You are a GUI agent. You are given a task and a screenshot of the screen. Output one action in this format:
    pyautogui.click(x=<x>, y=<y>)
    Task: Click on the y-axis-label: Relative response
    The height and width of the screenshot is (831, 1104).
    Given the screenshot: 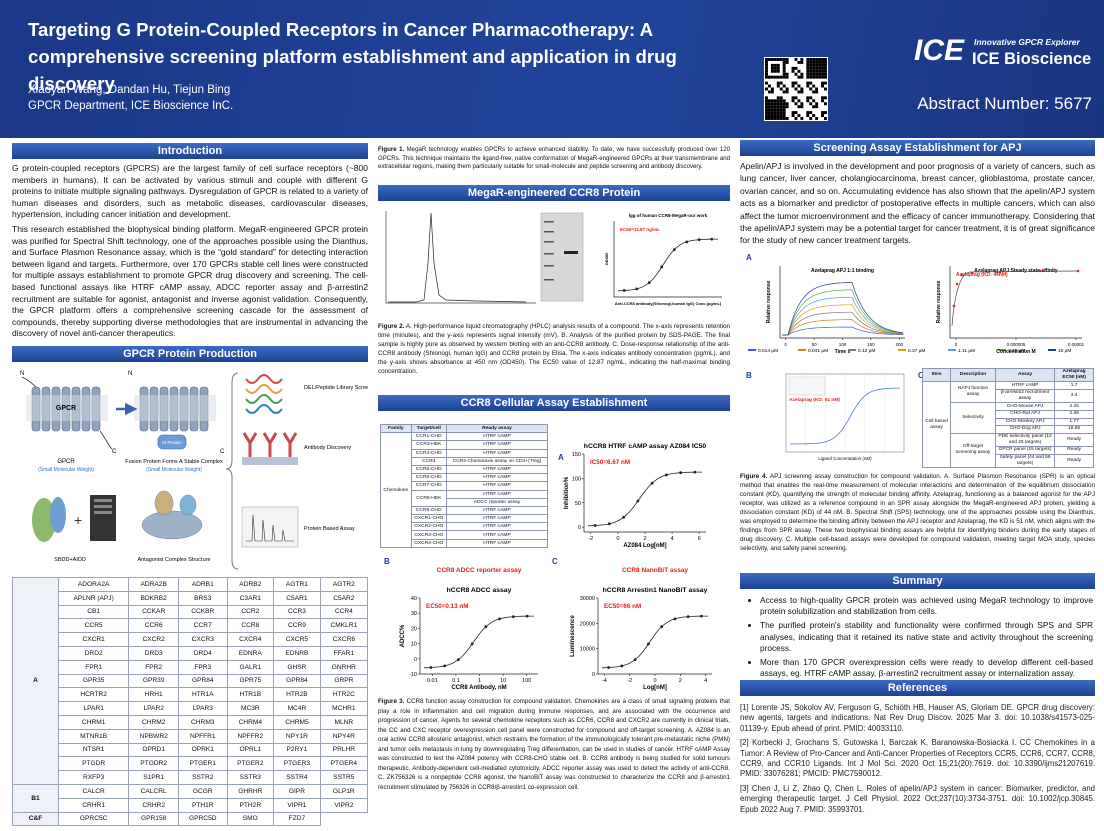 What is the action you would take?
    pyautogui.click(x=769, y=301)
    